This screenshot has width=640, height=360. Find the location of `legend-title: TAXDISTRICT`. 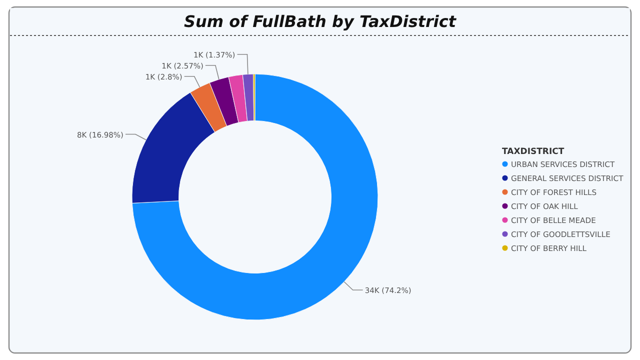

legend-title: TAXDISTRICT is located at coordinates (533, 152).